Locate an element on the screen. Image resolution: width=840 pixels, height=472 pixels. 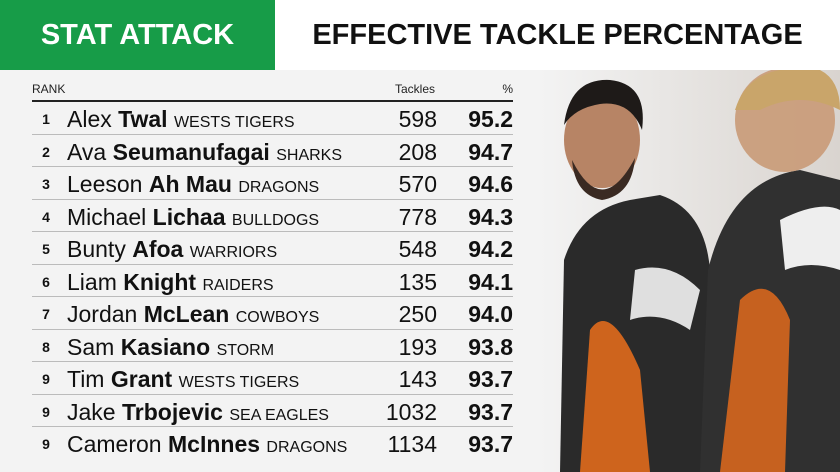
rank: 2 is located at coordinates (46, 151).